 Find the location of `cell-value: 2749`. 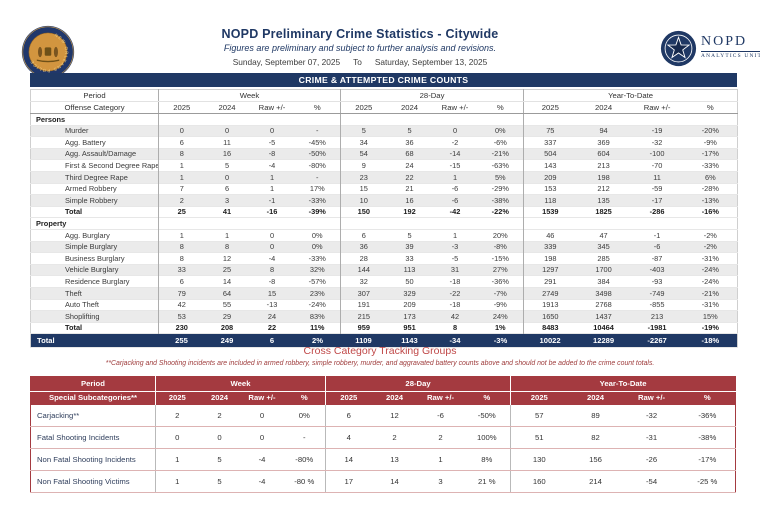

cell-value: 2749 is located at coordinates (550, 293).